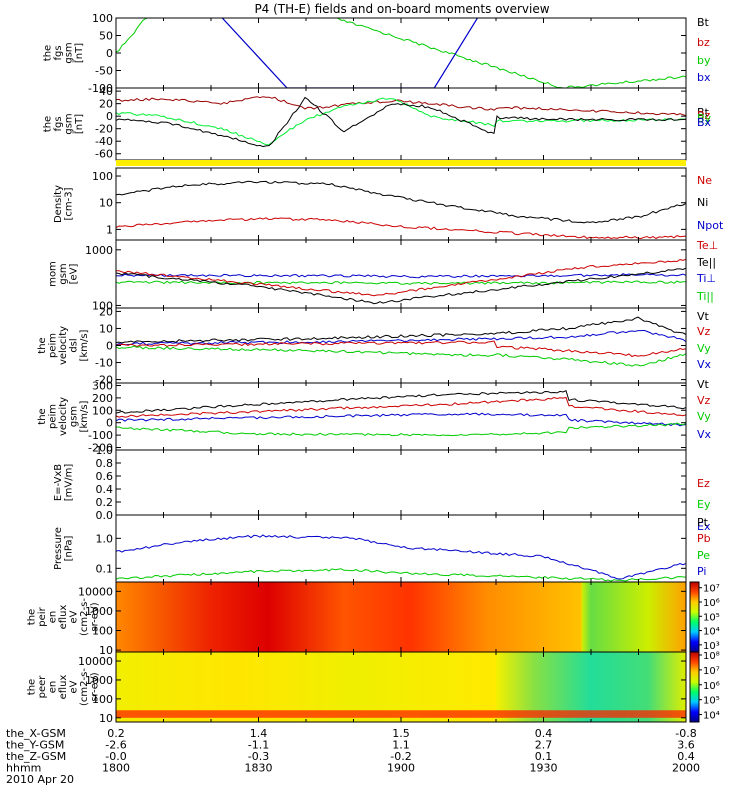  What do you see at coordinates (401, 575) in the screenshot?
I see `series-line-Pe` at bounding box center [401, 575].